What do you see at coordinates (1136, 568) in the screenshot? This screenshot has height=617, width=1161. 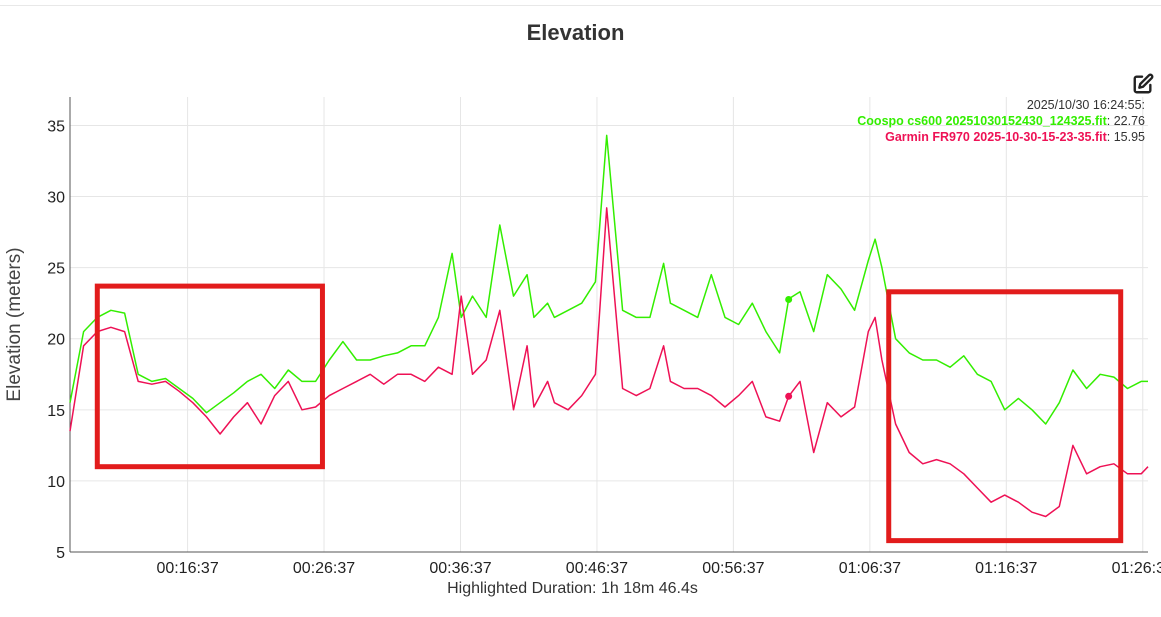 I see `x-tick-label: 01:26:37` at bounding box center [1136, 568].